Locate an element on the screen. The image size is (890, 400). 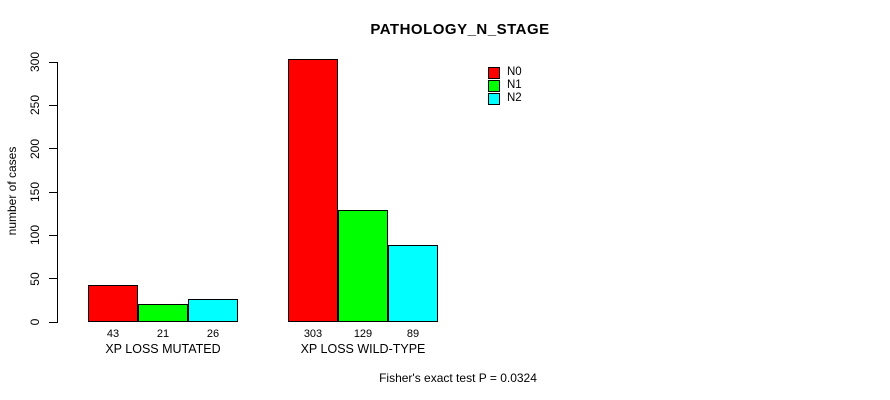
legend-swatch-n0 is located at coordinates (494, 72).